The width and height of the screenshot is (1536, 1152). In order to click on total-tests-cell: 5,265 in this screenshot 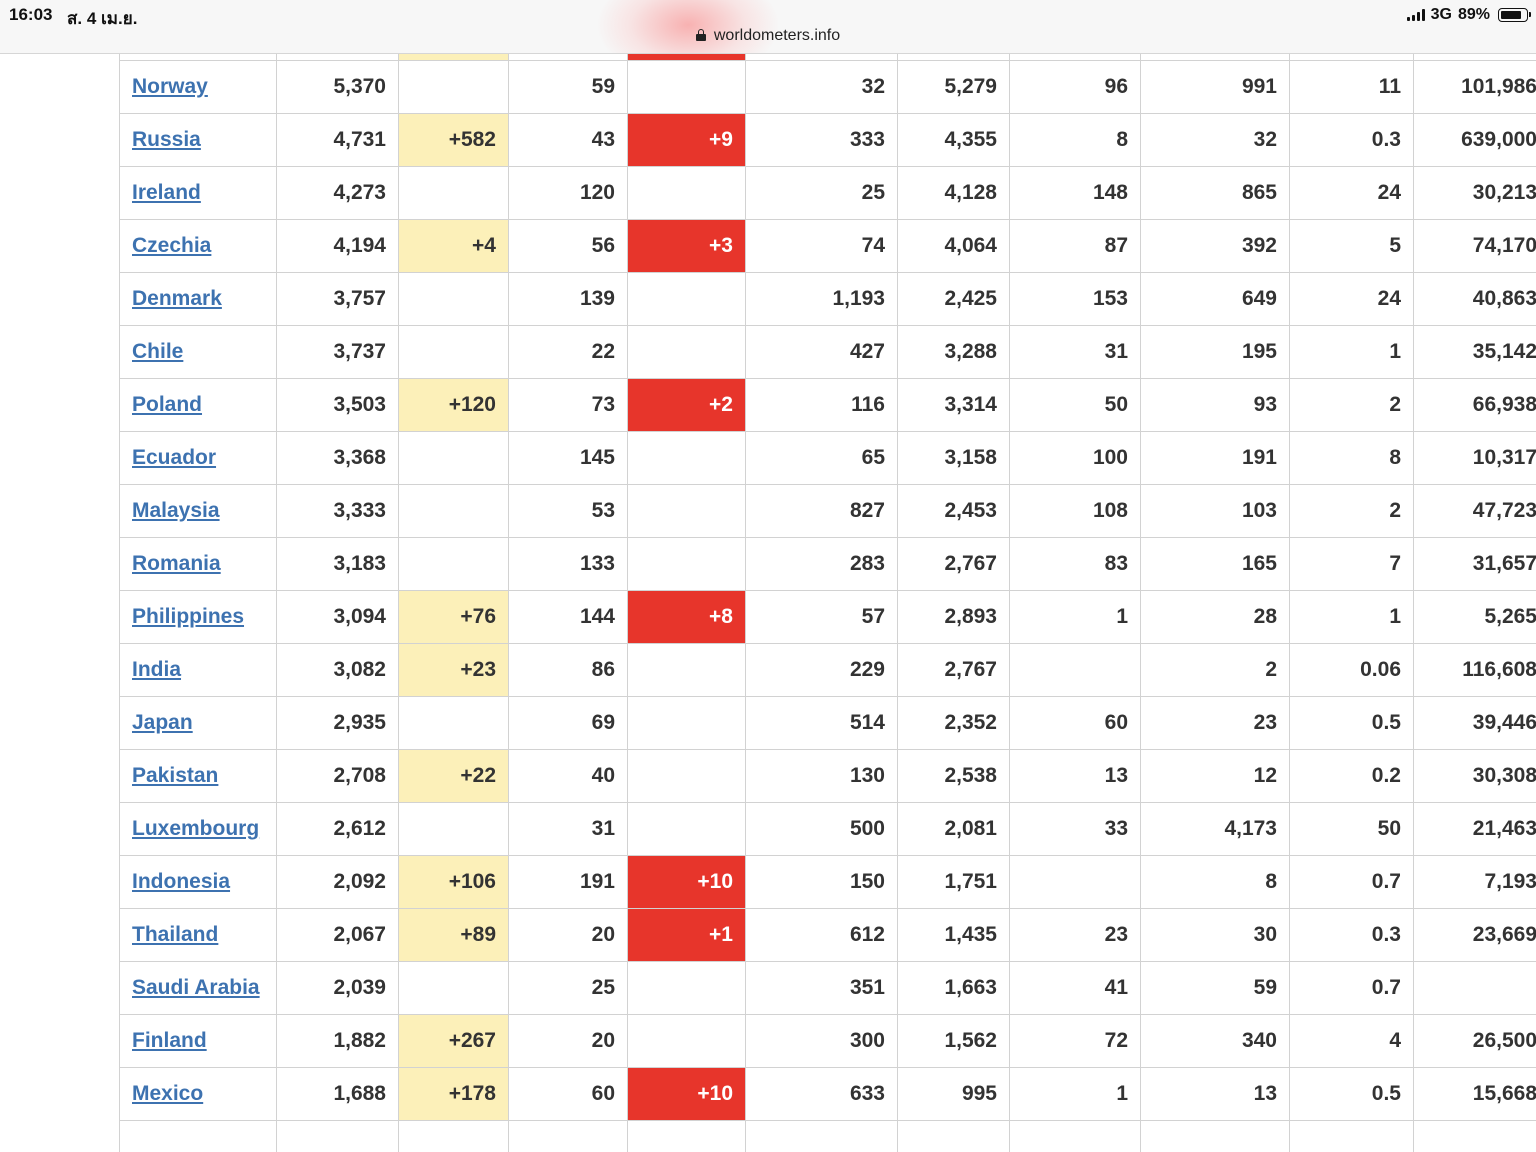, I will do `click(1474, 617)`.